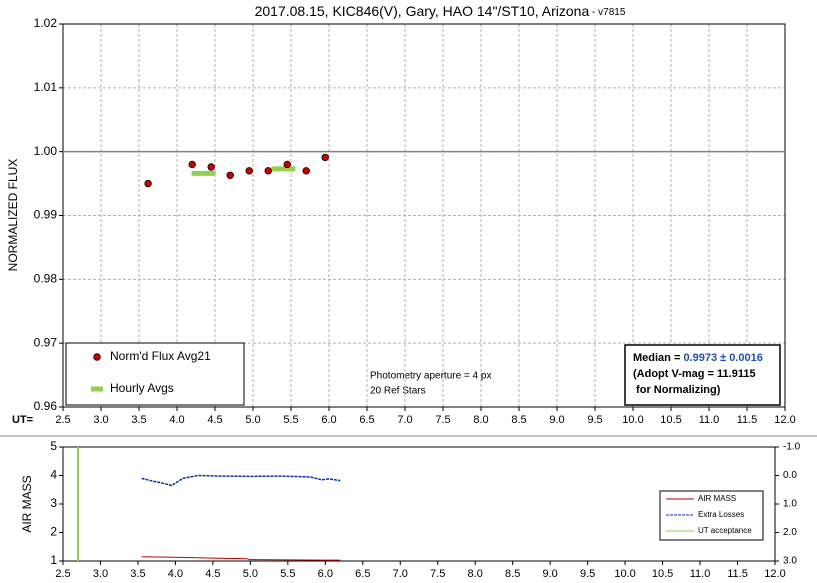  I want to click on y-tick-label: 0.97, so click(46, 342).